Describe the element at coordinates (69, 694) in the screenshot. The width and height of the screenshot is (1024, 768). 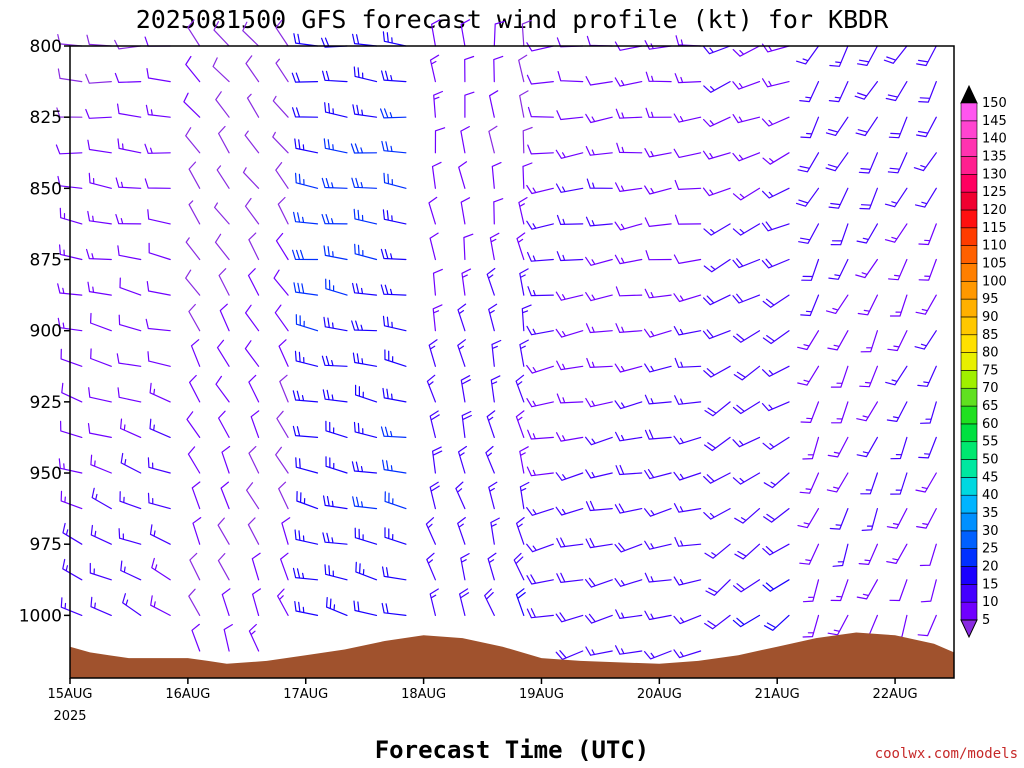
I see `x-tick-label: 15AUG` at that location.